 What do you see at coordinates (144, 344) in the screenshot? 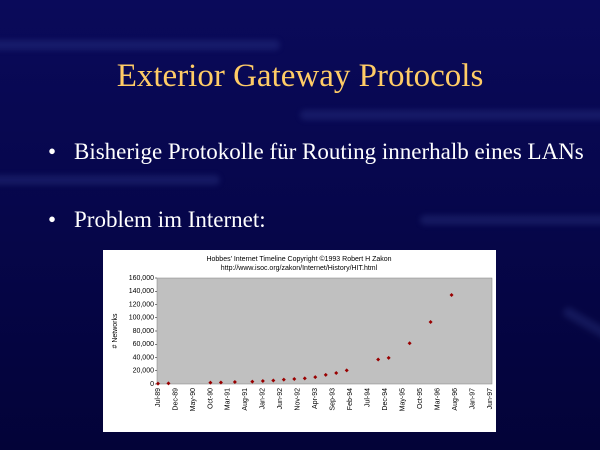
I see `y-tick-label: 60,000` at bounding box center [144, 344].